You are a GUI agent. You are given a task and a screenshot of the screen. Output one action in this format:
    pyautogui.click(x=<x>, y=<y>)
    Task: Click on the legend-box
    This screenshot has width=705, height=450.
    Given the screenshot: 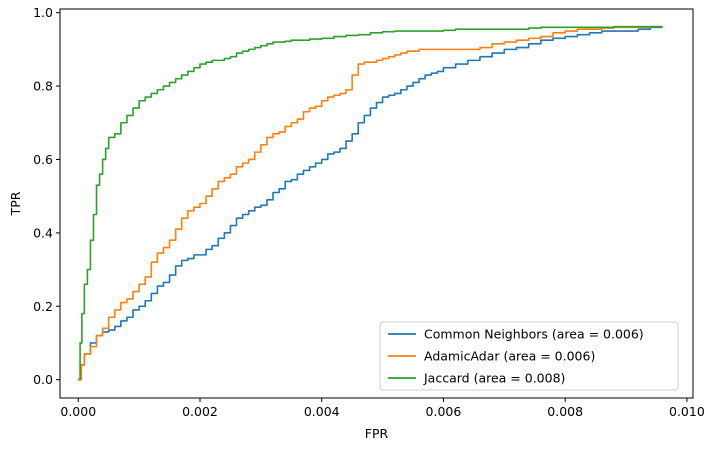 What is the action you would take?
    pyautogui.click(x=529, y=356)
    